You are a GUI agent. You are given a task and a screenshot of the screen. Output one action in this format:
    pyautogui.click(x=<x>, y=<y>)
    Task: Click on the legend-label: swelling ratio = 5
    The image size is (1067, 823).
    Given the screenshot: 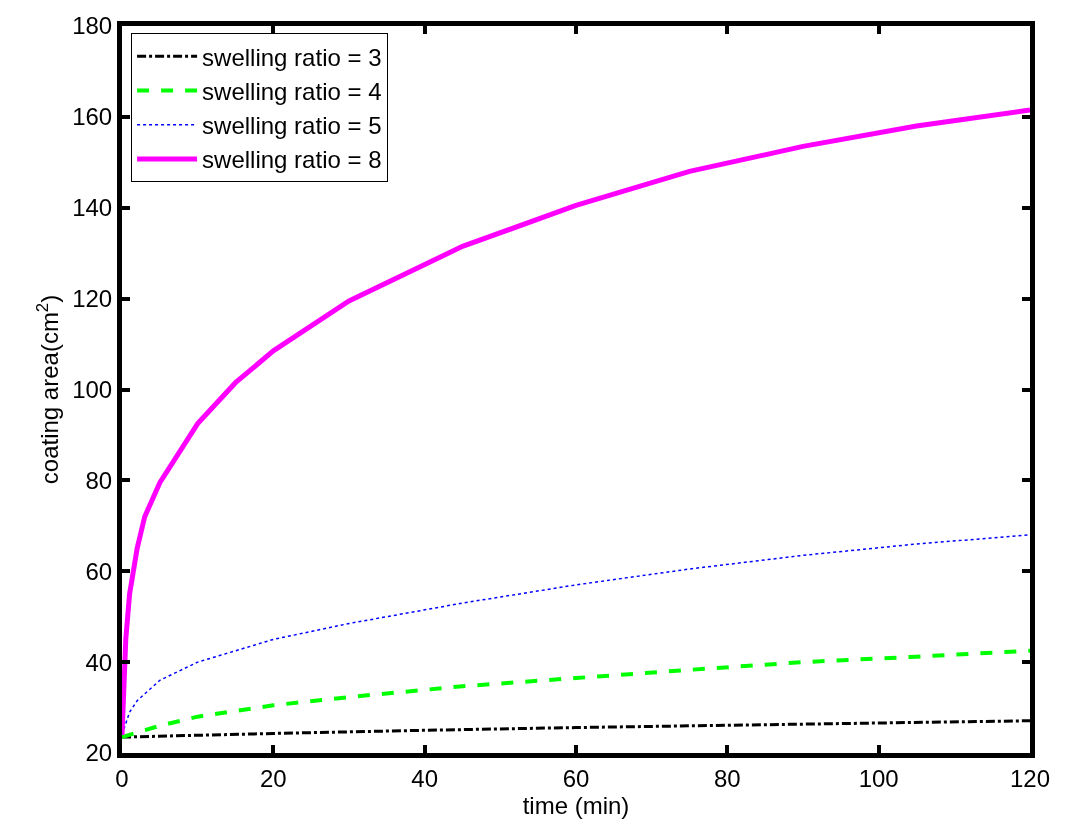 What is the action you would take?
    pyautogui.click(x=292, y=126)
    